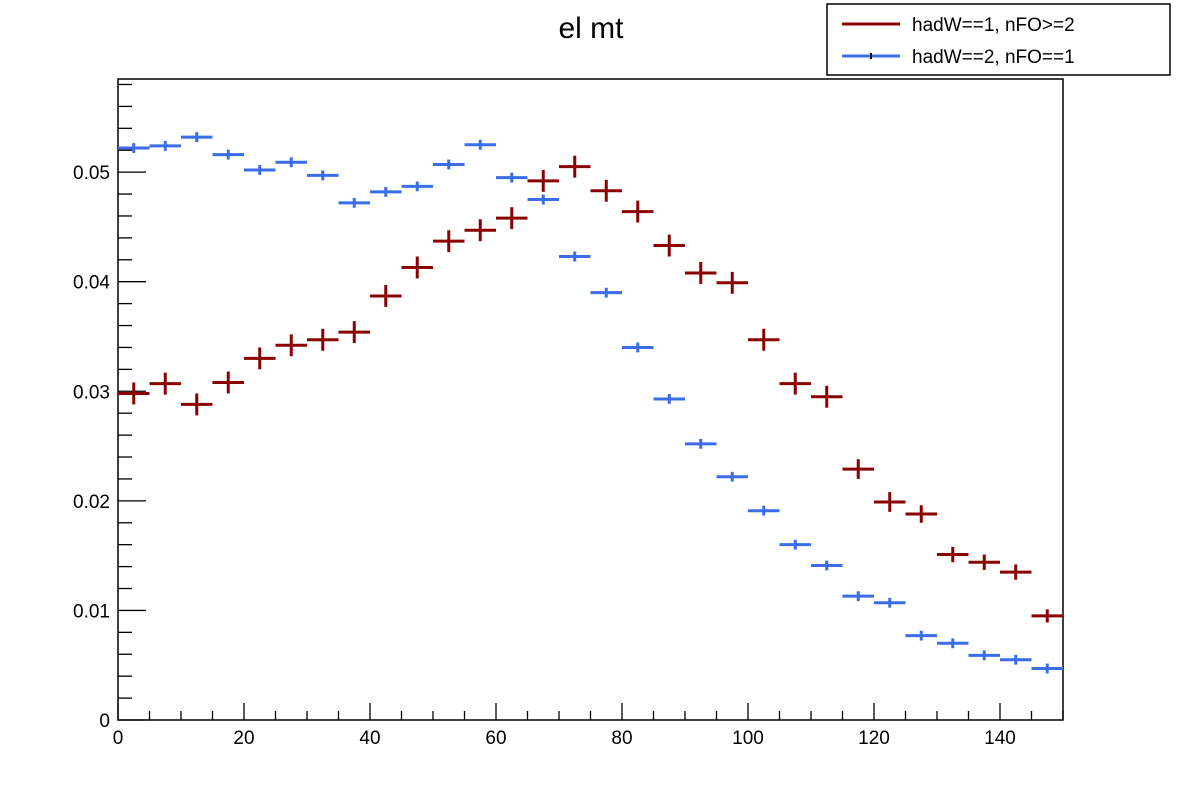  Describe the element at coordinates (748, 738) in the screenshot. I see `x-tick-label: 100` at that location.